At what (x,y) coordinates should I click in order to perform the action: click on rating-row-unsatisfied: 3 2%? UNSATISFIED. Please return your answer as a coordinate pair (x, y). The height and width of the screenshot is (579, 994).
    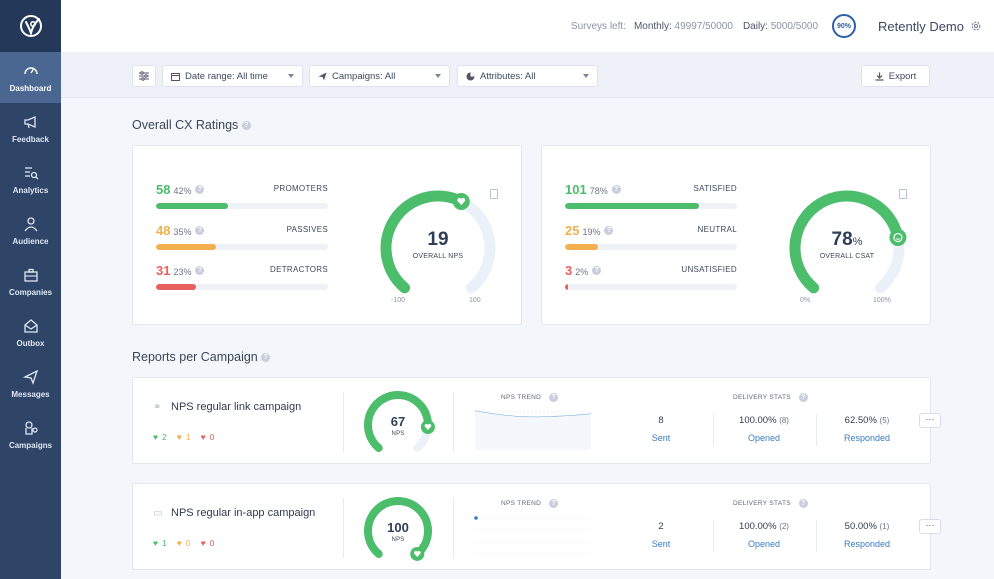
    Looking at the image, I should click on (651, 276).